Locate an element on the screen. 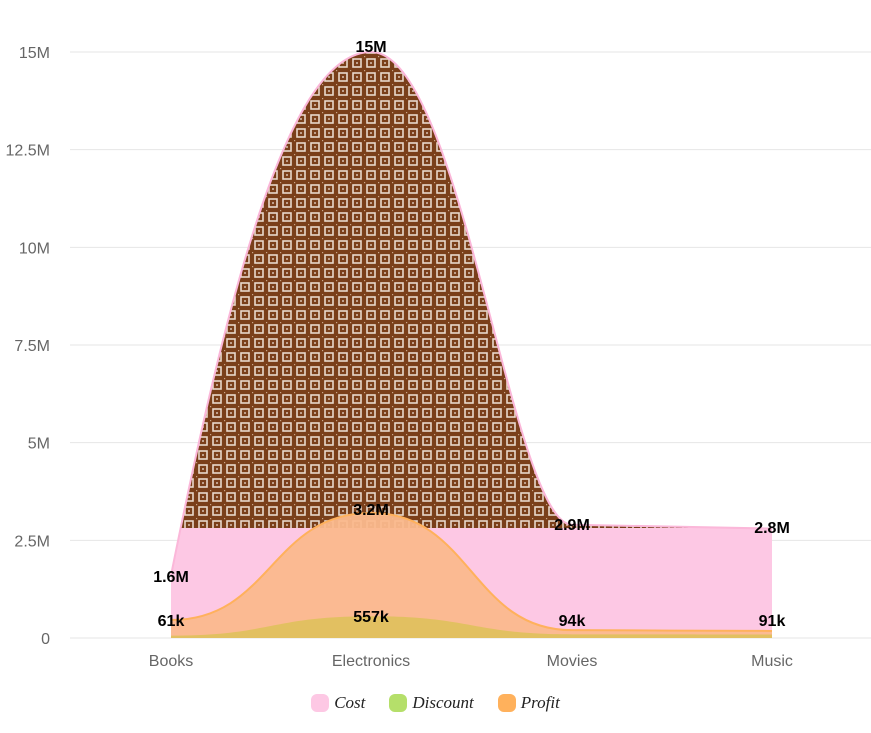 This screenshot has width=871, height=733. discount-swatch-icon is located at coordinates (398, 703).